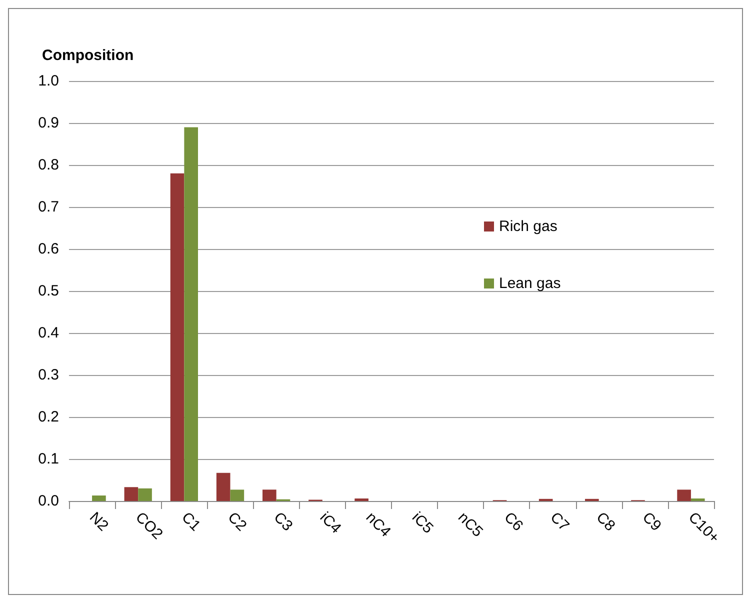 This screenshot has width=751, height=603. What do you see at coordinates (422, 522) in the screenshot?
I see `x-tick-label: iC5` at bounding box center [422, 522].